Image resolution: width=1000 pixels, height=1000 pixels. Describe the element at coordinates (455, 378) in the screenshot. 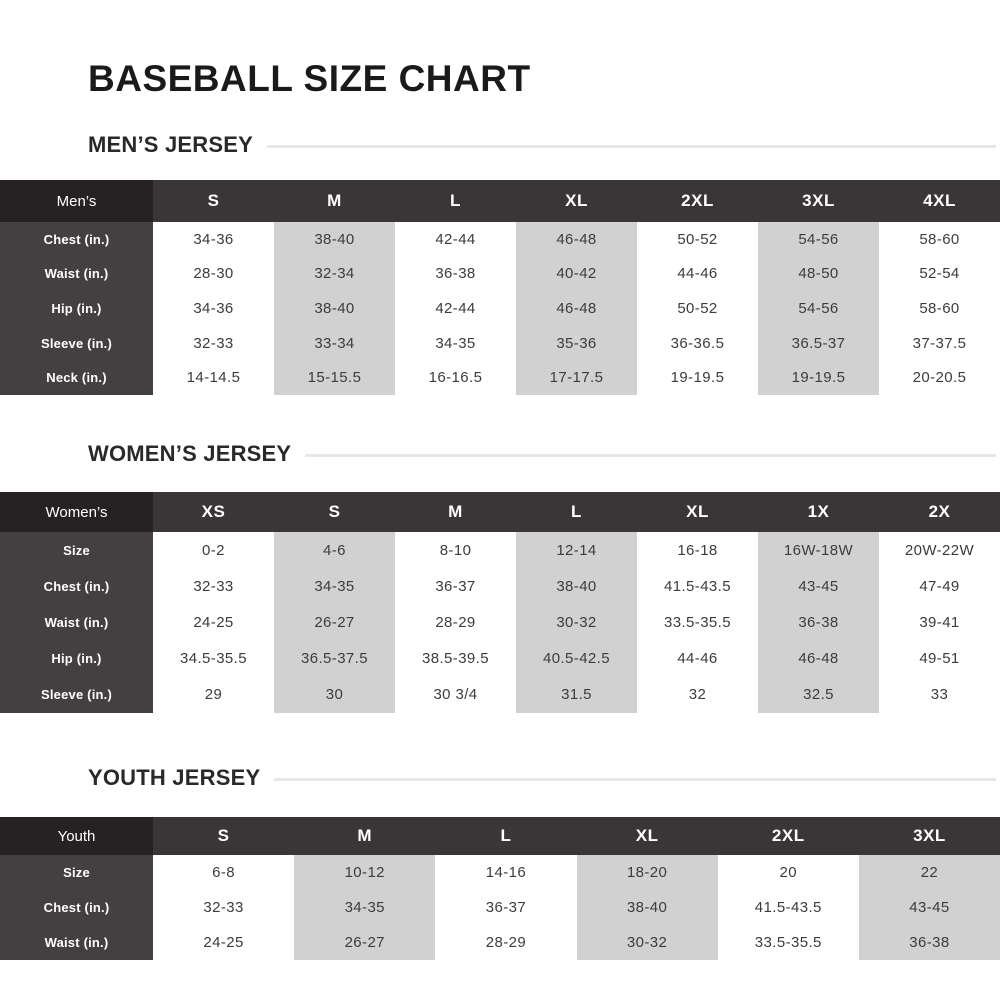

I see `size-value-cell: 16-16.5` at that location.